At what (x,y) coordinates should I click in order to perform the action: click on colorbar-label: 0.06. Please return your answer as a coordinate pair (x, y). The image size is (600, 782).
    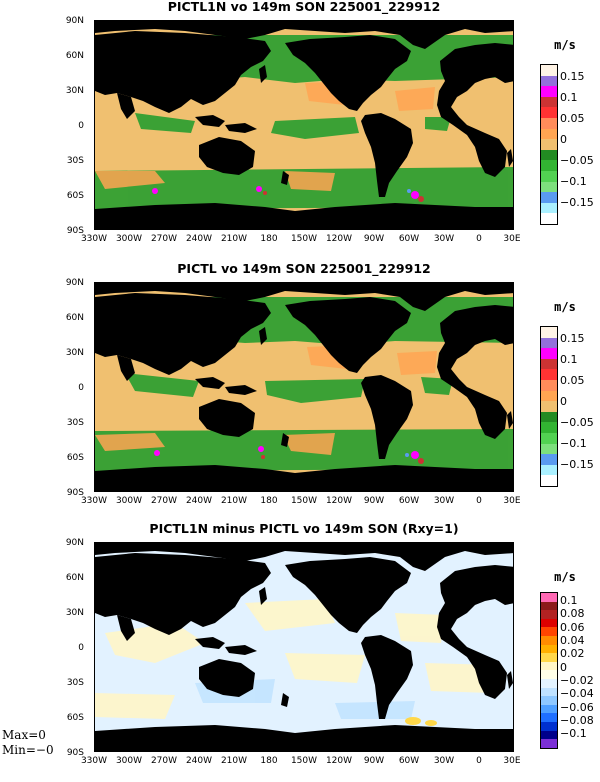
    Looking at the image, I should click on (572, 627).